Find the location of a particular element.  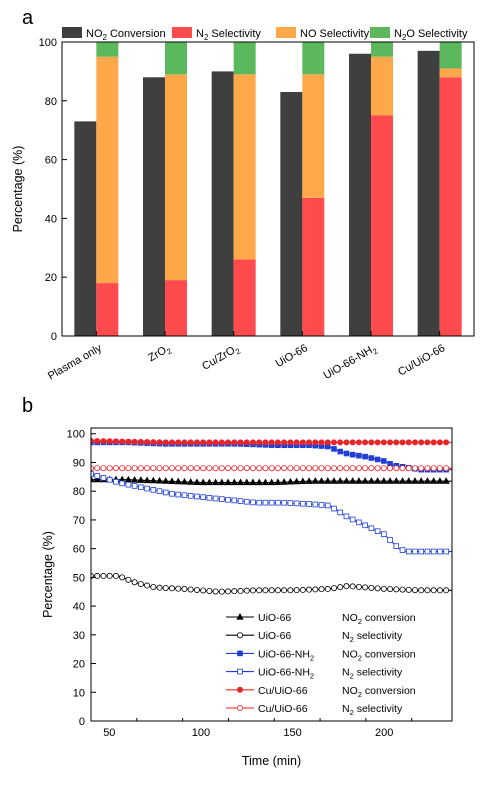

x-tick-label: Cu/UiO-66 is located at coordinates (421, 360).